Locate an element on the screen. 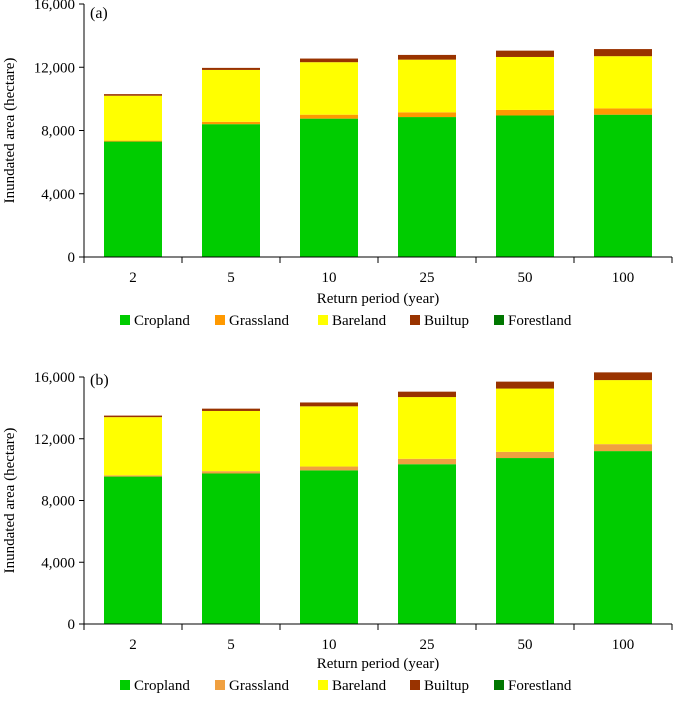 This screenshot has width=685, height=703. panel-label: (b) is located at coordinates (99, 380).